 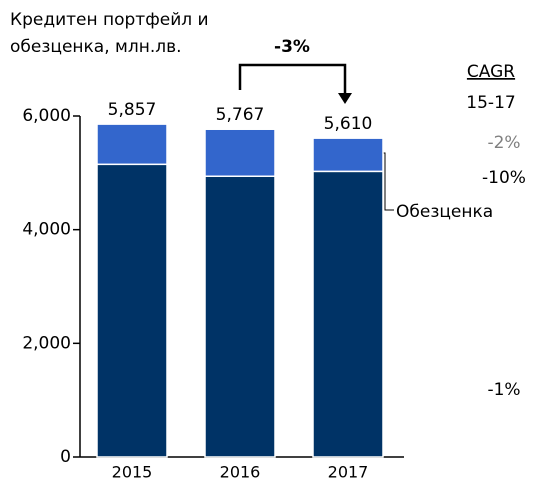 What do you see at coordinates (240, 471) in the screenshot?
I see `x-tick-label: 2016` at bounding box center [240, 471].